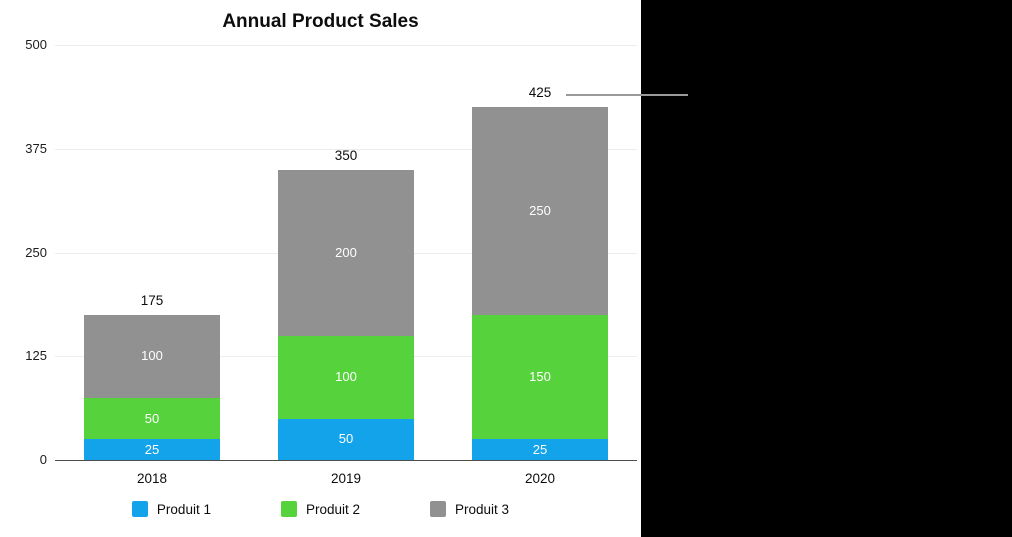 This screenshot has width=1012, height=537. I want to click on legend-label: Produit 3, so click(482, 509).